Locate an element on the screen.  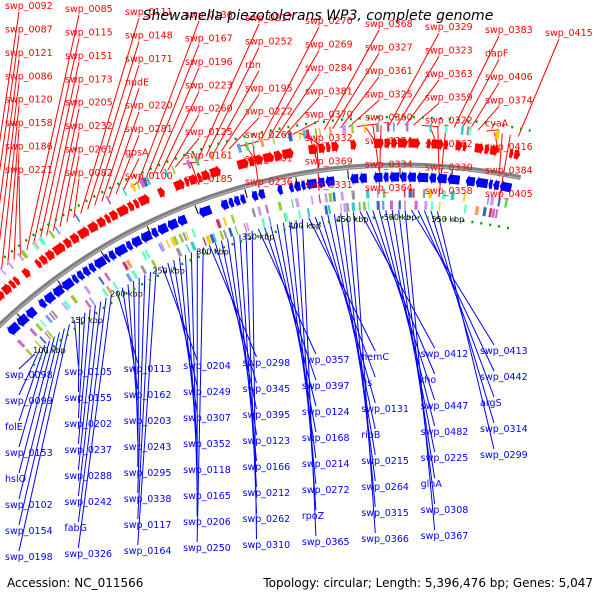
forward-gene-label: swp_0364 is located at coordinates (389, 188).